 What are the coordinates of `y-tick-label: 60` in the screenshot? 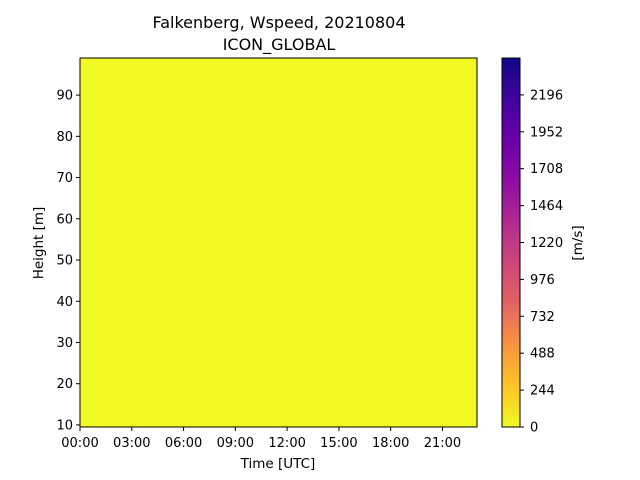 It's located at (64, 219).